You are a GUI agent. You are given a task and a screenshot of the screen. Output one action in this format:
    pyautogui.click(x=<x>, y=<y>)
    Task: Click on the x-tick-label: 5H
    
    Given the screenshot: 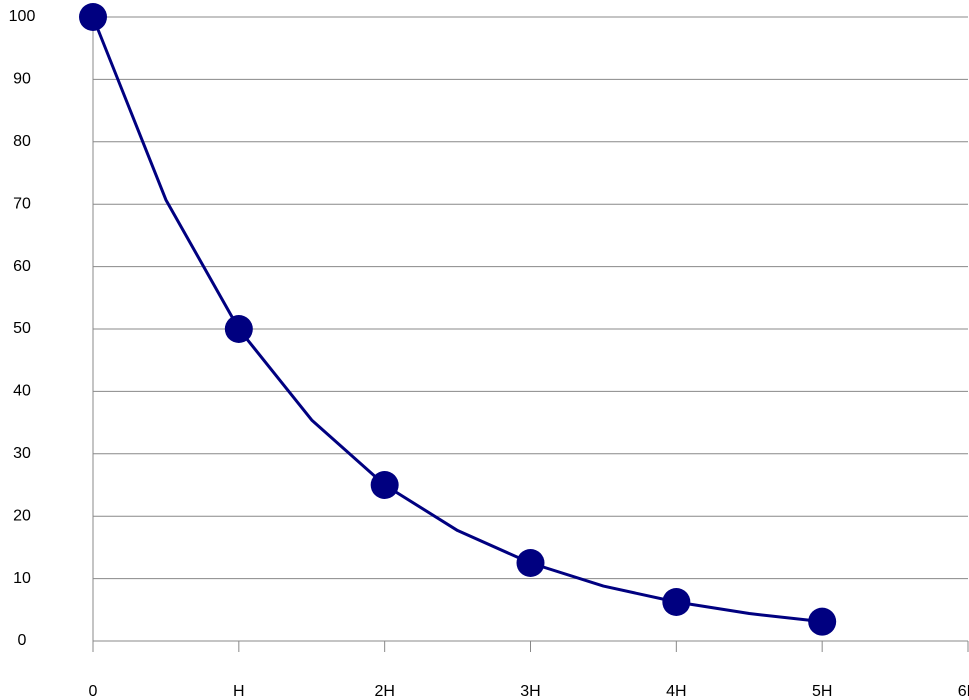 What is the action you would take?
    pyautogui.click(x=822, y=691)
    